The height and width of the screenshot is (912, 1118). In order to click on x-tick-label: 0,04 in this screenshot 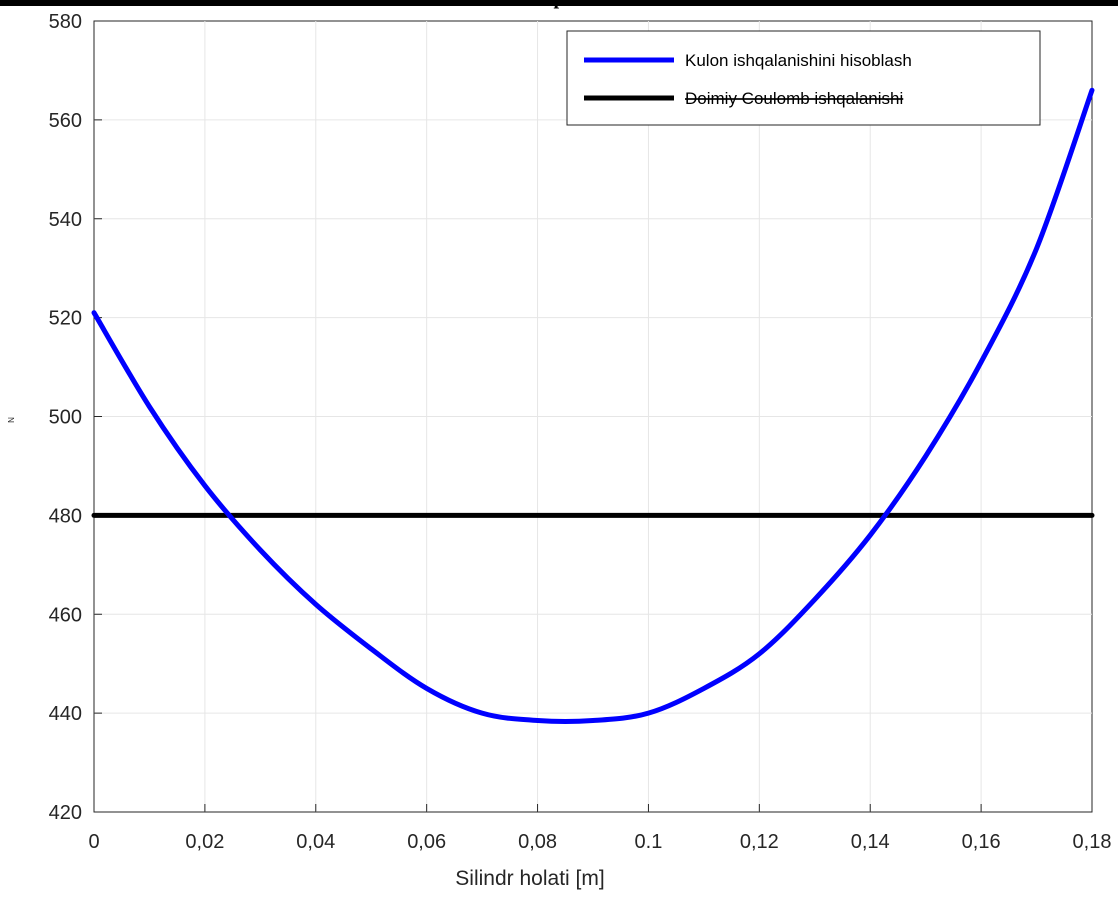, I will do `click(315, 842)`.